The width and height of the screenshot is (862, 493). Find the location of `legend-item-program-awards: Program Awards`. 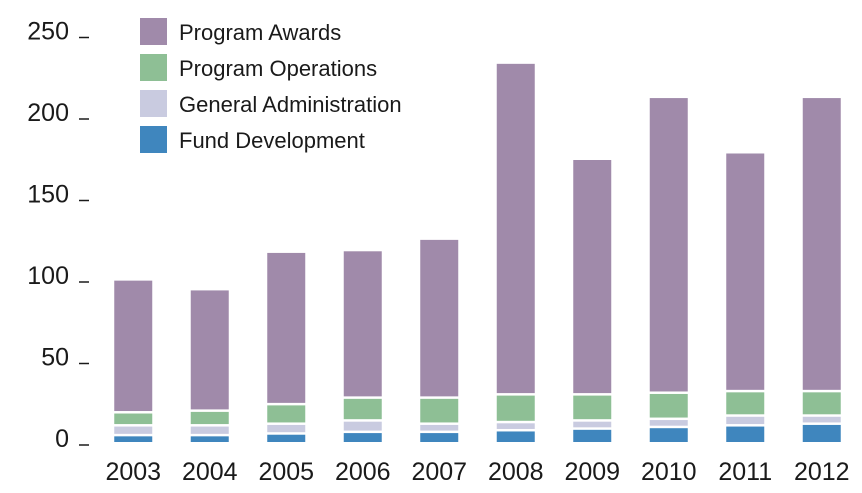

legend-item-program-awards: Program Awards is located at coordinates (240, 31).